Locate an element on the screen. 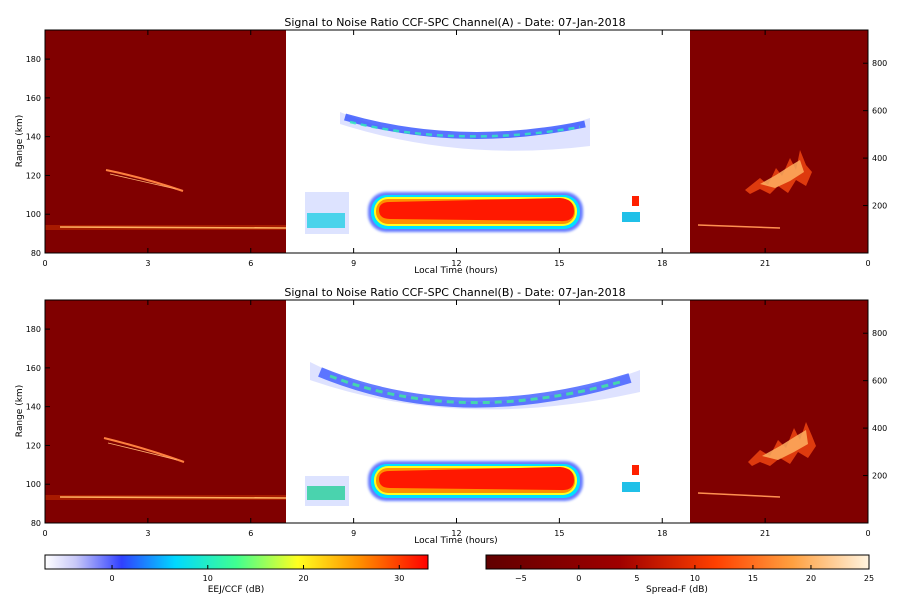 This screenshot has width=900, height=600. panel-a-eej-core is located at coordinates (476, 210).